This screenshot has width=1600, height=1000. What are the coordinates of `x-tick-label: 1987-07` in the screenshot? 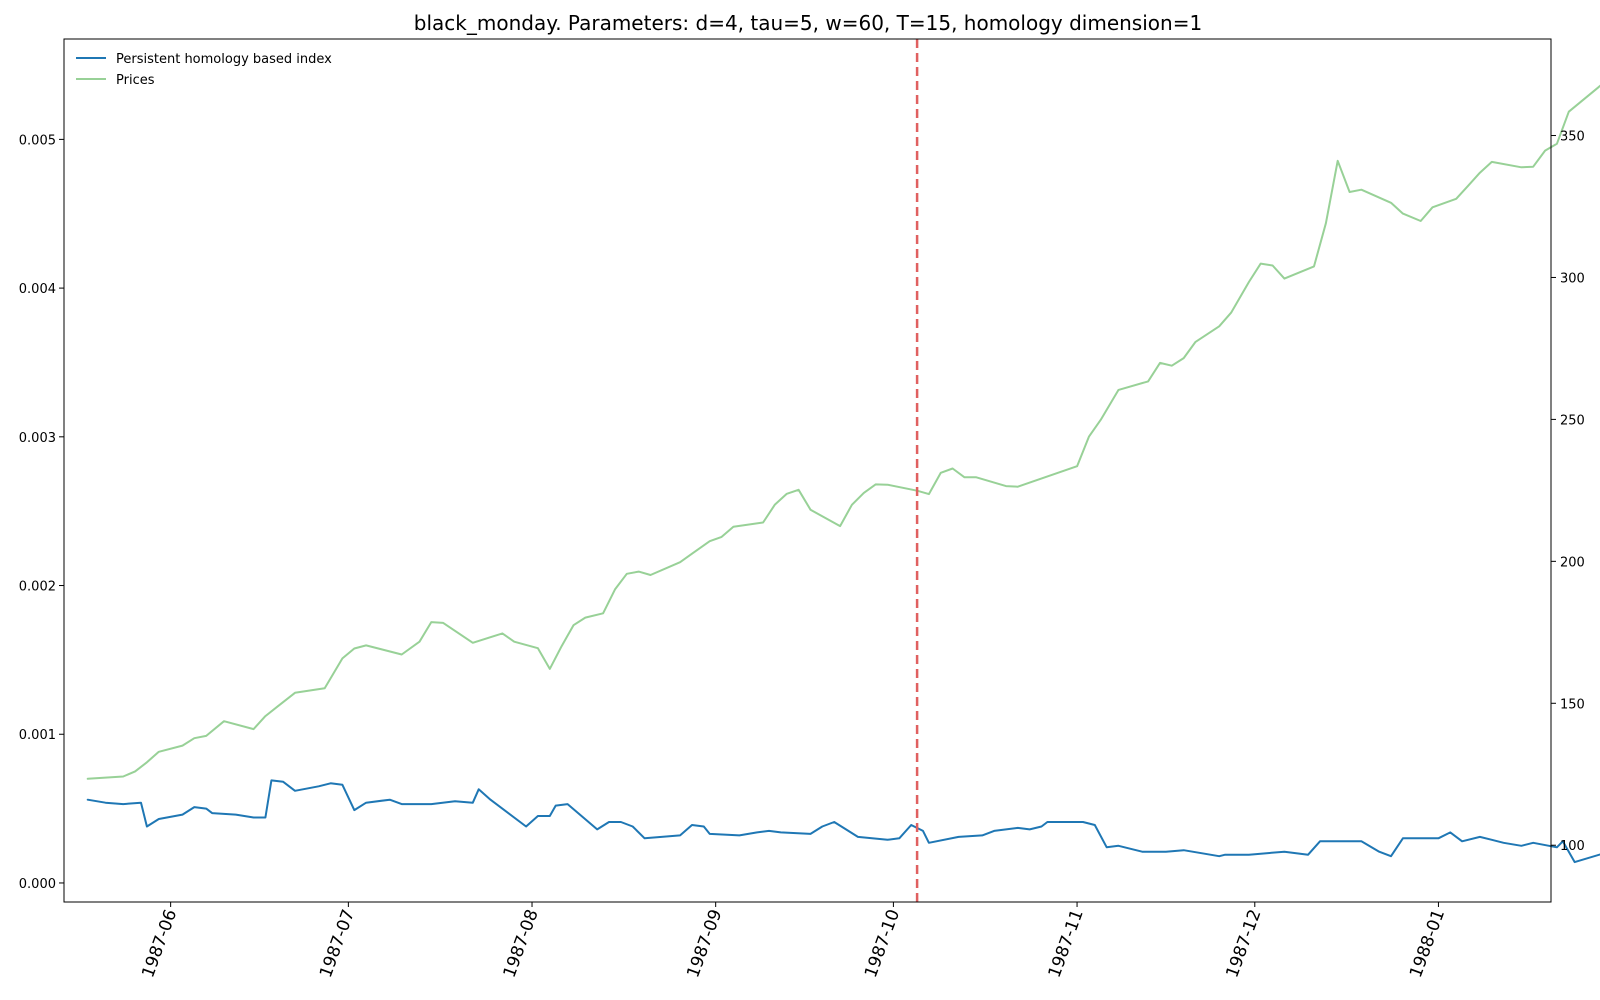 It's located at (337, 944).